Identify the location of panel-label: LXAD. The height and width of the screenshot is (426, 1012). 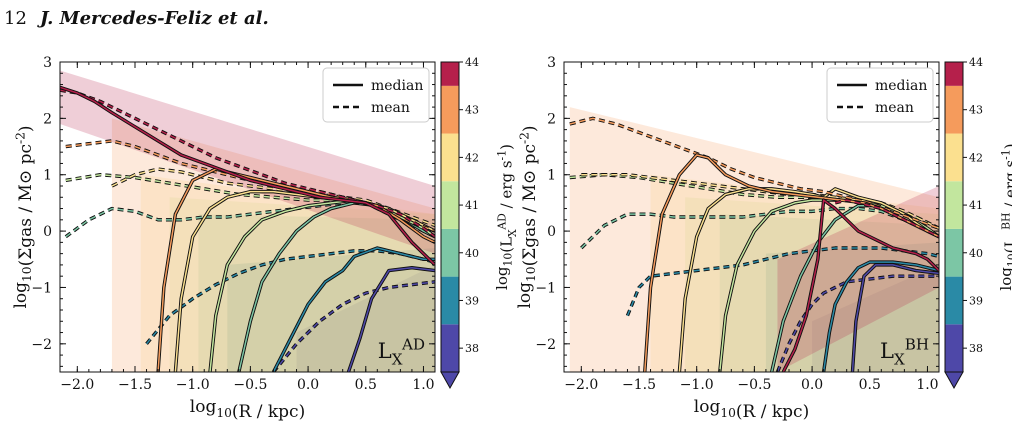
(401, 352).